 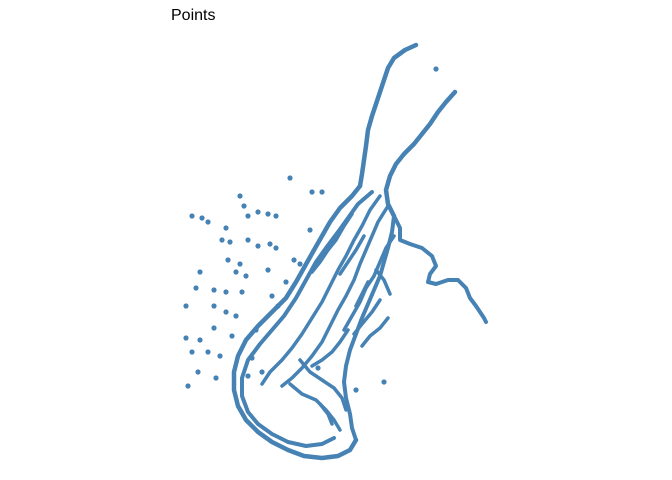 What do you see at coordinates (193, 15) in the screenshot?
I see `plot-title: Points` at bounding box center [193, 15].